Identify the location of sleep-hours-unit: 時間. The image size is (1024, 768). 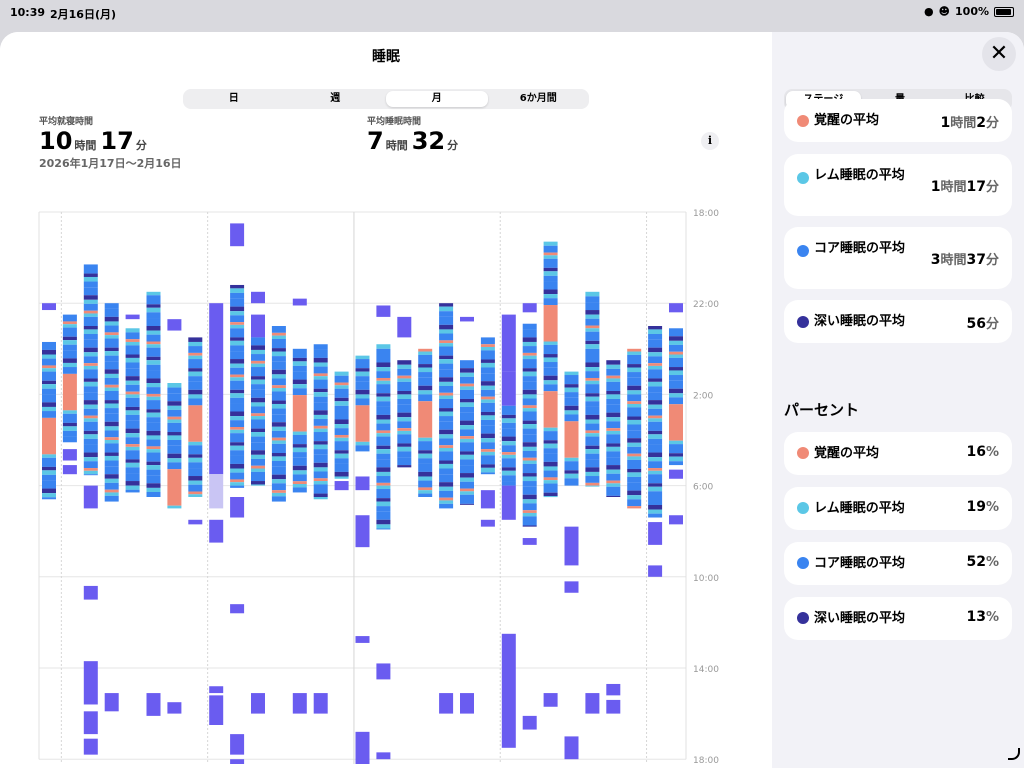
(396, 145).